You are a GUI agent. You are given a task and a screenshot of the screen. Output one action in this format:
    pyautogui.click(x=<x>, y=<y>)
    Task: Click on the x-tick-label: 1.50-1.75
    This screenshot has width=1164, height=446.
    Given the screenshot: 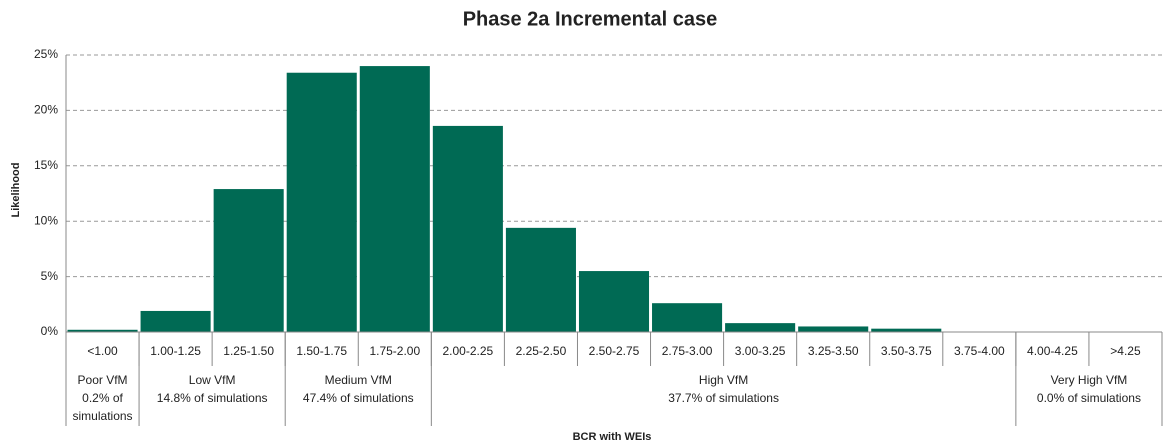 What is the action you would take?
    pyautogui.click(x=321, y=351)
    